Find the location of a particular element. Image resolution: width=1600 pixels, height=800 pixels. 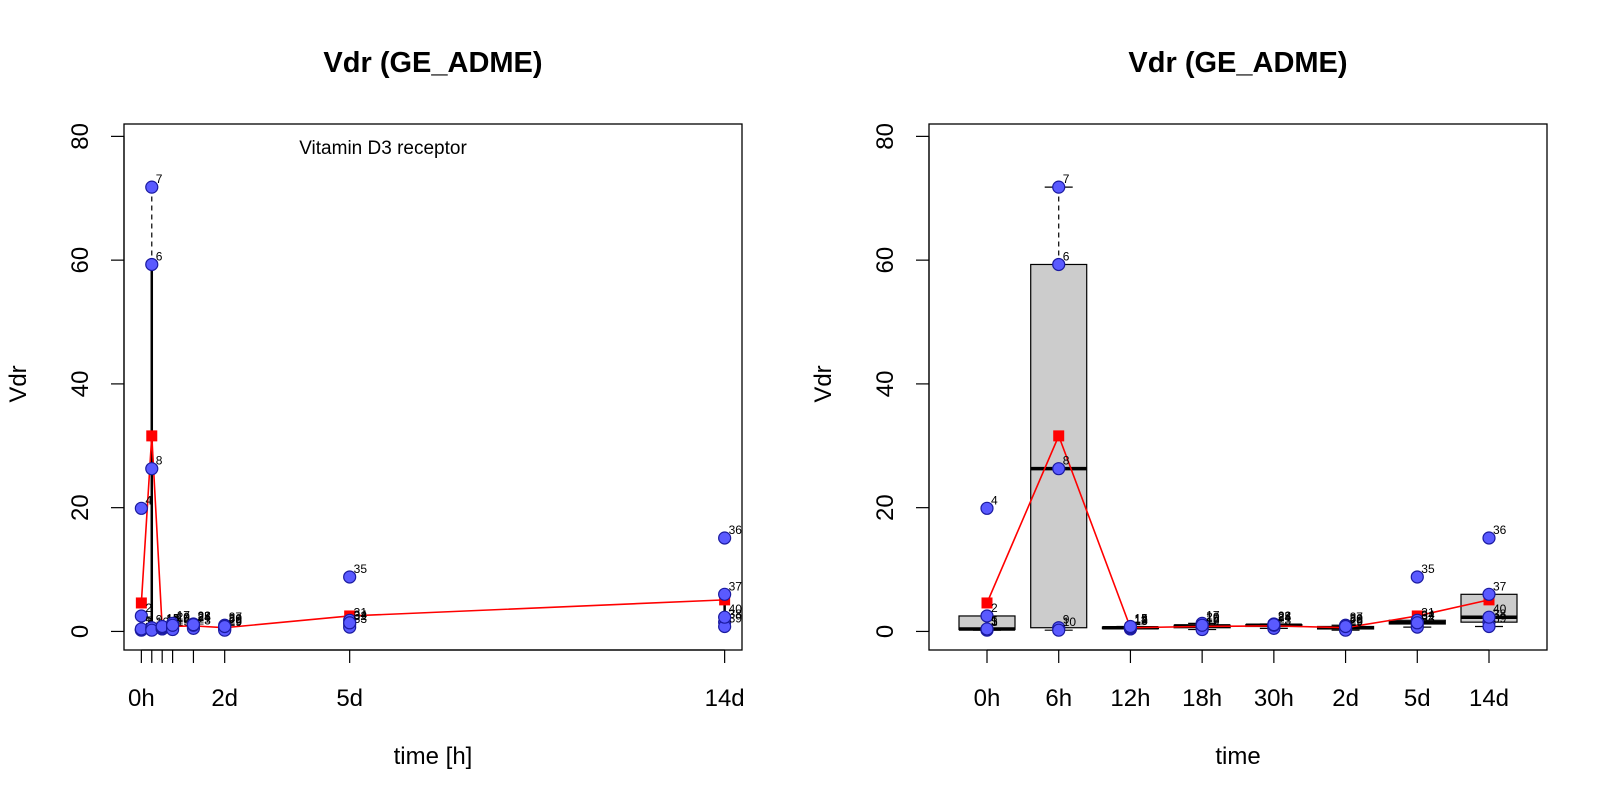

box-6h is located at coordinates (1059, 408).